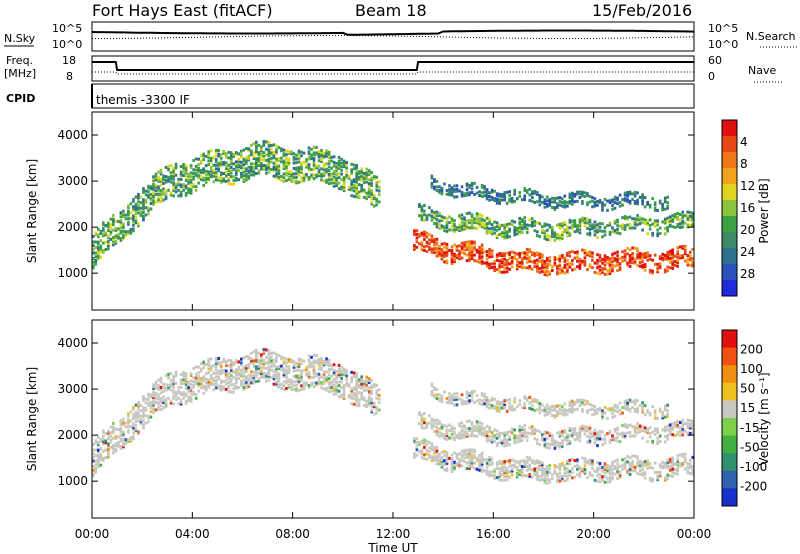 This screenshot has width=800, height=554. What do you see at coordinates (143, 100) in the screenshot?
I see `cpid-program-text: themis -3300 IF` at bounding box center [143, 100].